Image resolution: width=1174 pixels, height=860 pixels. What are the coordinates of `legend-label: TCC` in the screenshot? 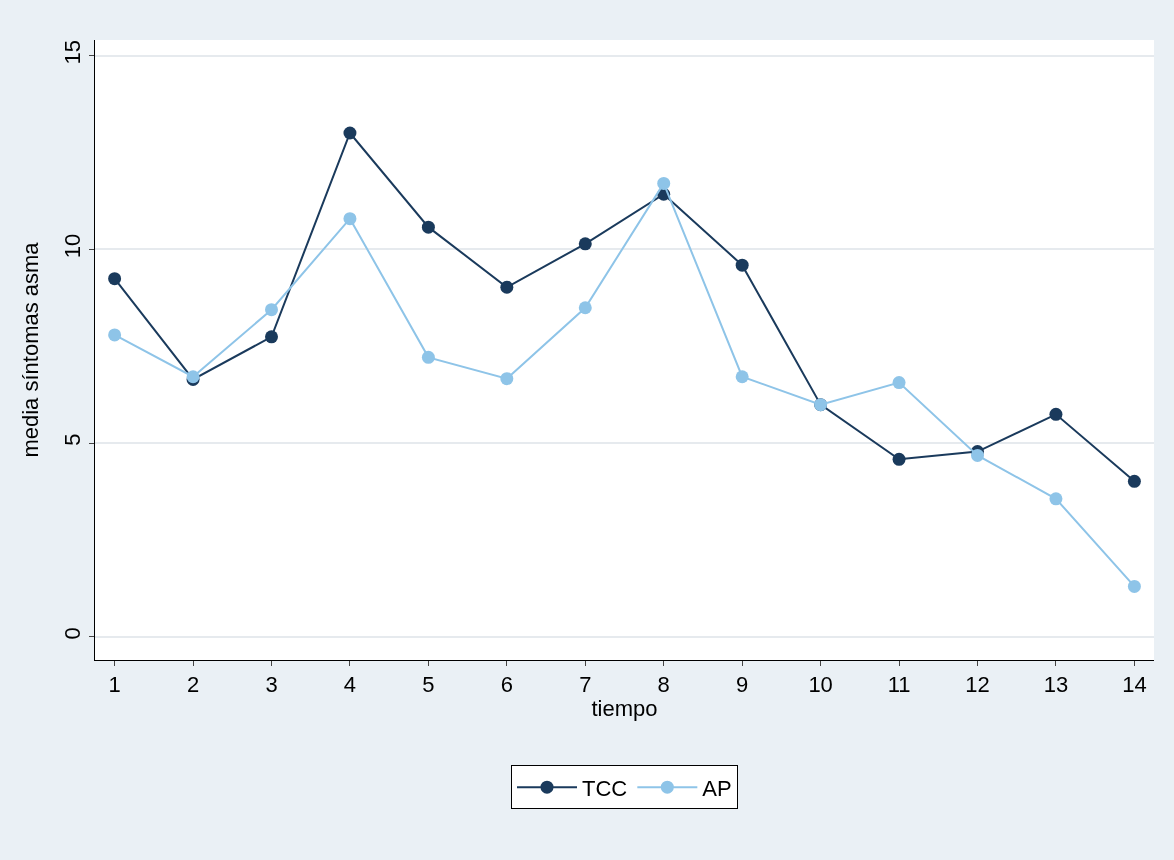 It's located at (605, 788).